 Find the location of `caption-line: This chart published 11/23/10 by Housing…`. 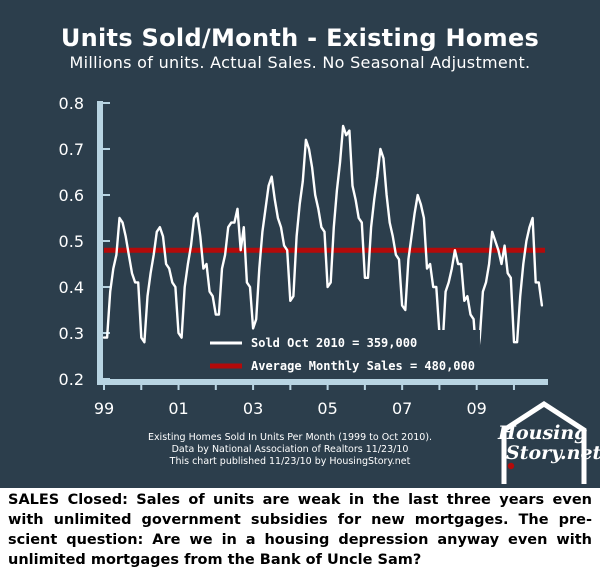

caption-line: This chart published 11/23/10 by Housing… is located at coordinates (290, 461).